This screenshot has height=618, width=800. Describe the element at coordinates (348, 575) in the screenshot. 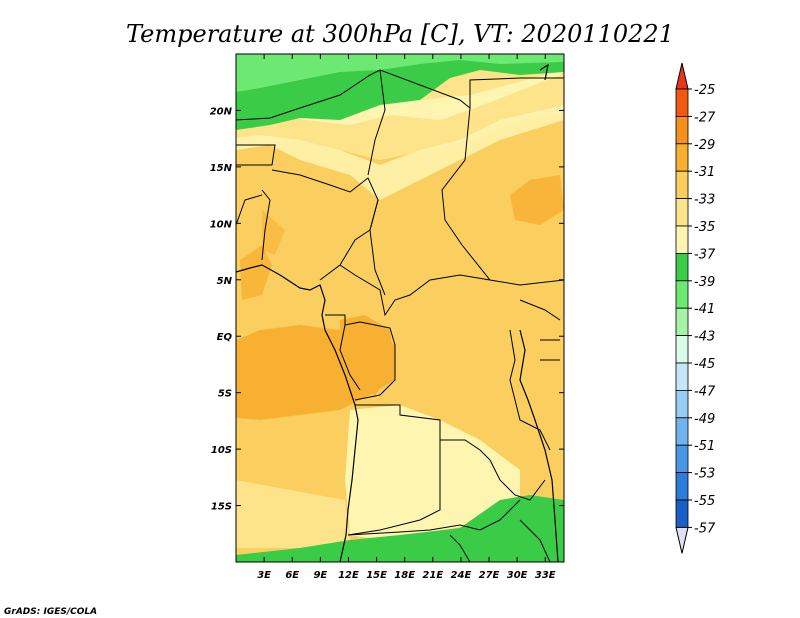

I see `x-tick-label: 12E` at that location.